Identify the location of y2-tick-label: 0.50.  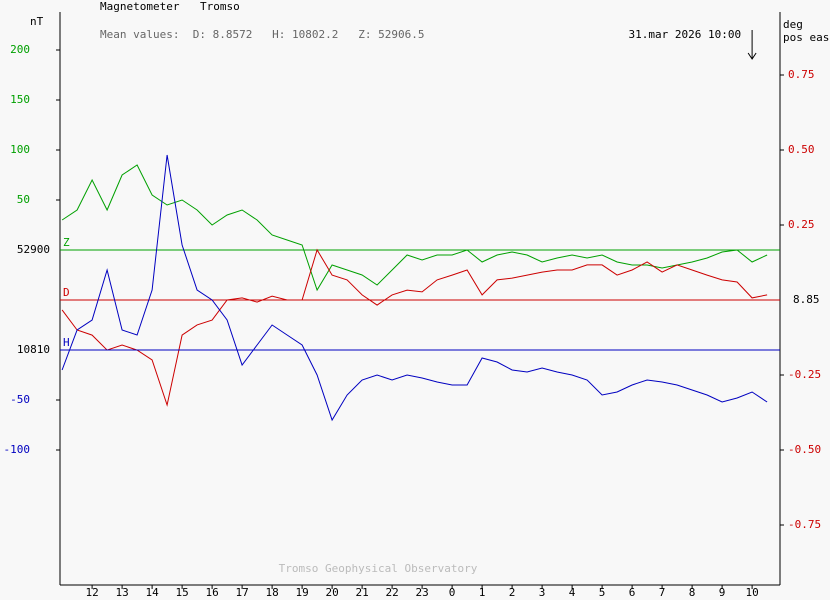
(801, 149).